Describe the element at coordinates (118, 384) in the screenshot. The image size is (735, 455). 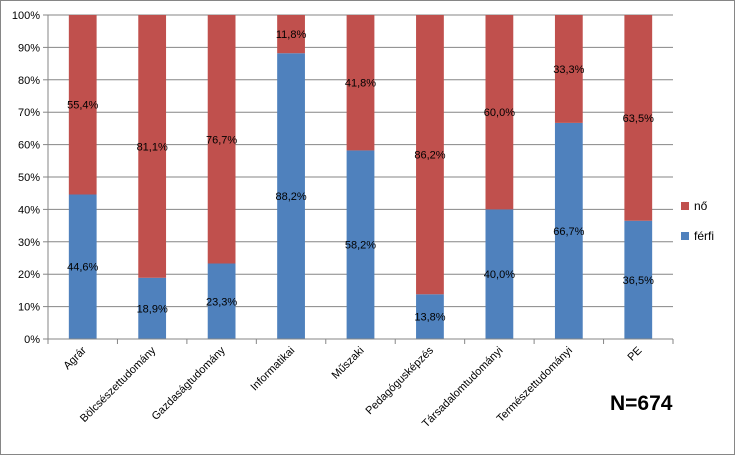
I see `x-category-label: Bölcsészettudomány` at that location.